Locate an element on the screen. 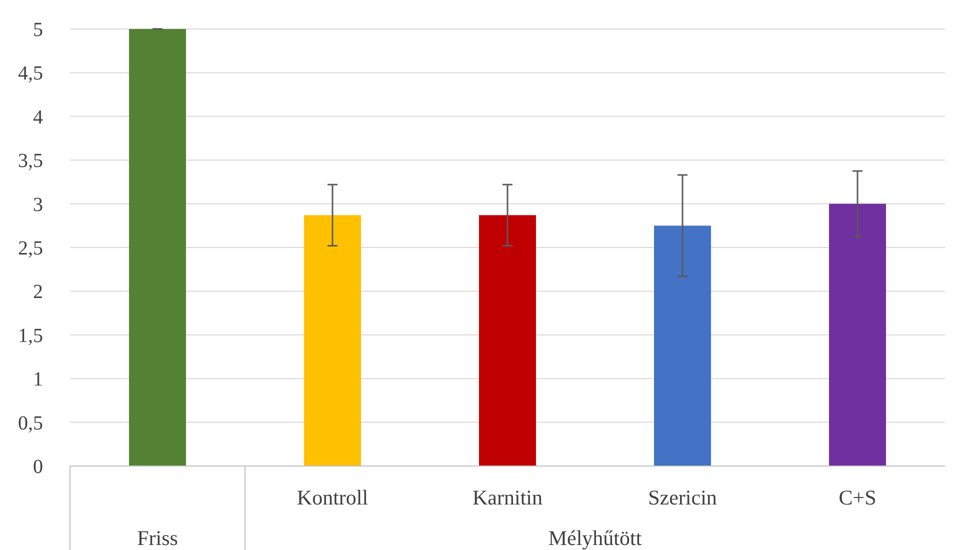 Image resolution: width=960 pixels, height=550 pixels. text: Friss is located at coordinates (157, 538).